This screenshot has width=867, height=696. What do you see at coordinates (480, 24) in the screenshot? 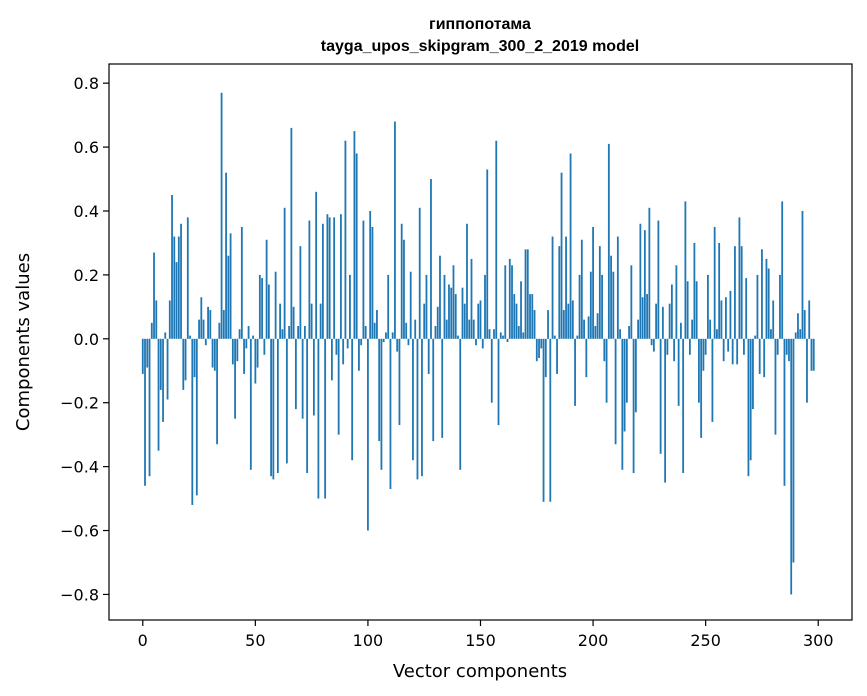
I see `chart-title: гиппопотама` at bounding box center [480, 24].